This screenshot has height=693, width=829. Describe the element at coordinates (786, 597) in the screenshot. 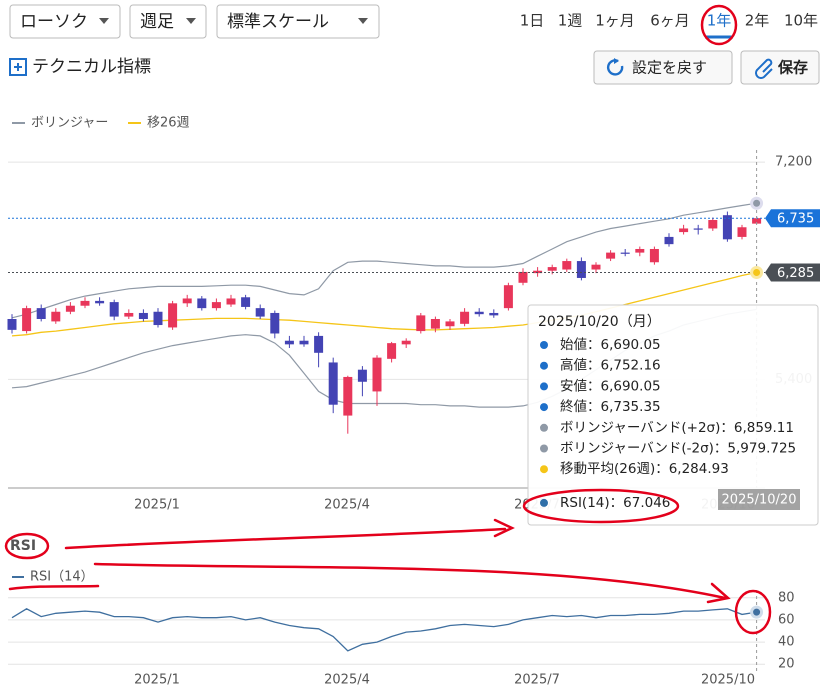

I see `y-tick-label: 80` at that location.